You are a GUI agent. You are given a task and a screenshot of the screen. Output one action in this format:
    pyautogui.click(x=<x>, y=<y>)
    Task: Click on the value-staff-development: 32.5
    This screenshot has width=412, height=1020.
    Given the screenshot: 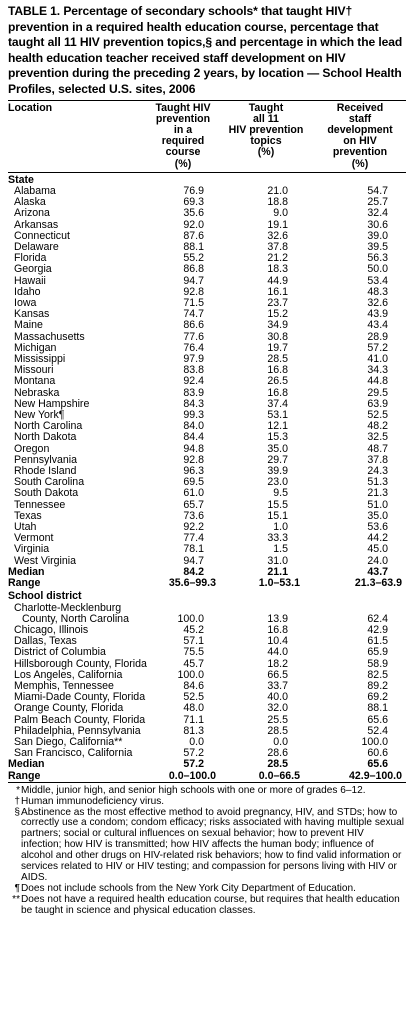 What is the action you would take?
    pyautogui.click(x=378, y=437)
    